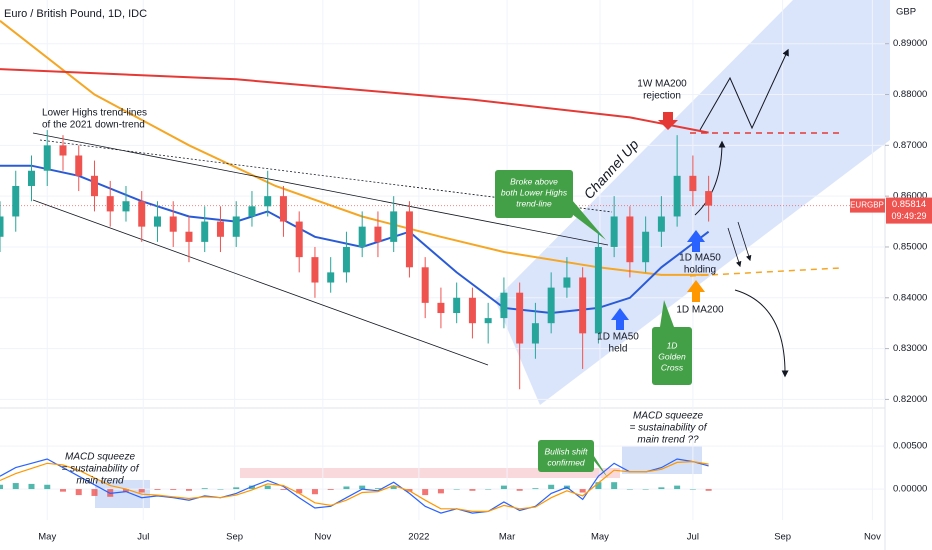  I want to click on annotation: Golden, so click(672, 356).